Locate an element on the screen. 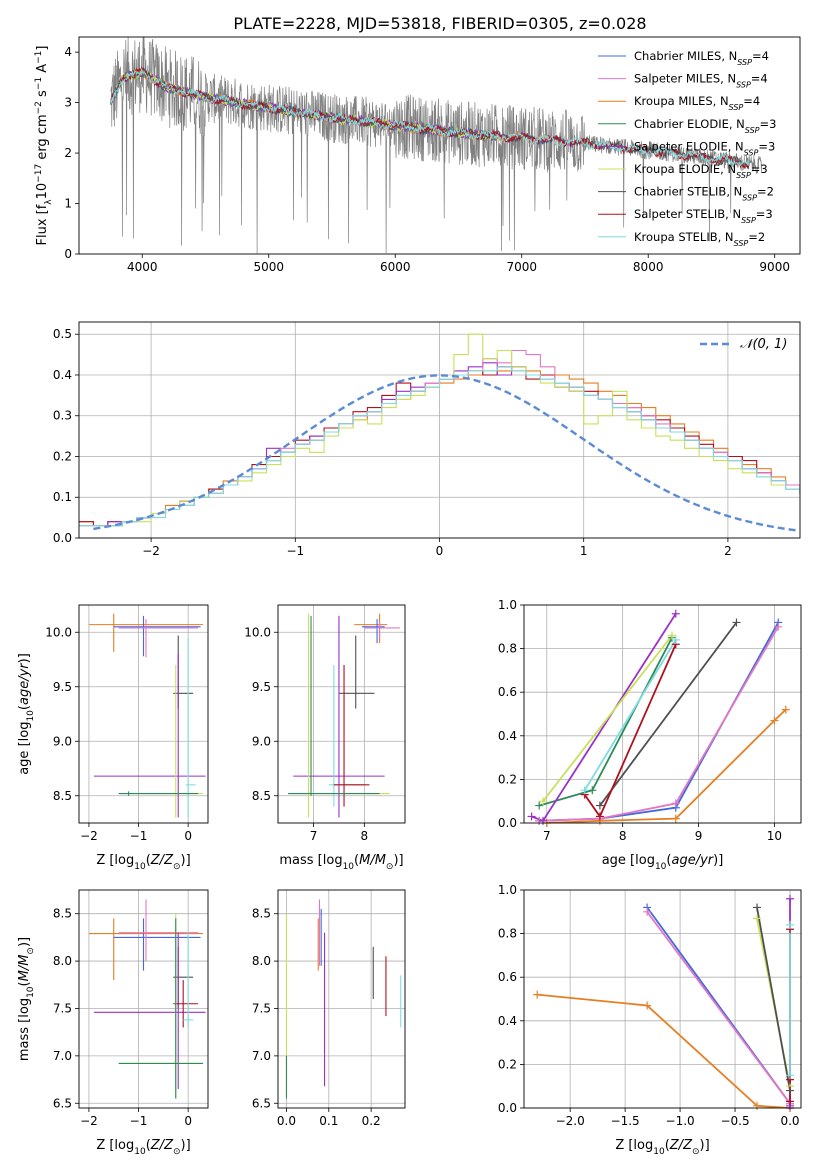 The width and height of the screenshot is (819, 1170). y-tick-label: 9.5 is located at coordinates (62, 687).